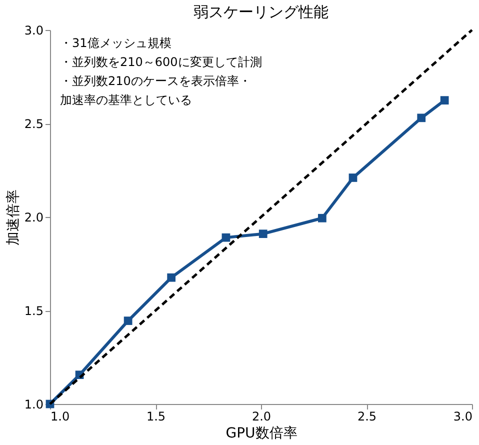 Image resolution: width=479 pixels, height=445 pixels. I want to click on x-tick-label: 1.0, so click(60, 417).